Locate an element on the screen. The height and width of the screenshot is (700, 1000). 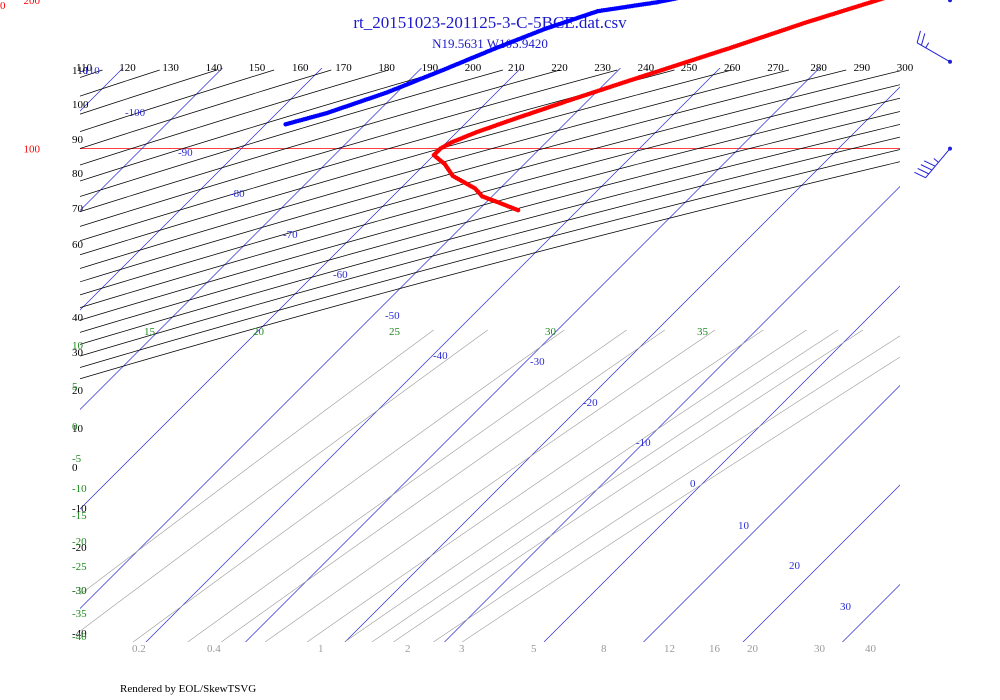
top-axis-tick-label: 280 is located at coordinates (818, 68).